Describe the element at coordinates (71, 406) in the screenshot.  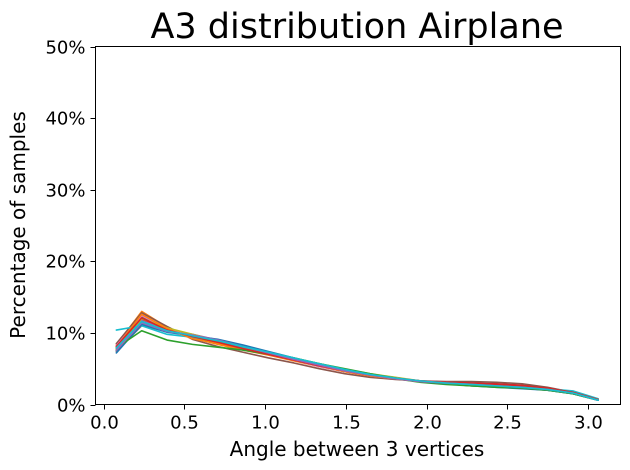
I see `y-tick-label: 0%` at that location.